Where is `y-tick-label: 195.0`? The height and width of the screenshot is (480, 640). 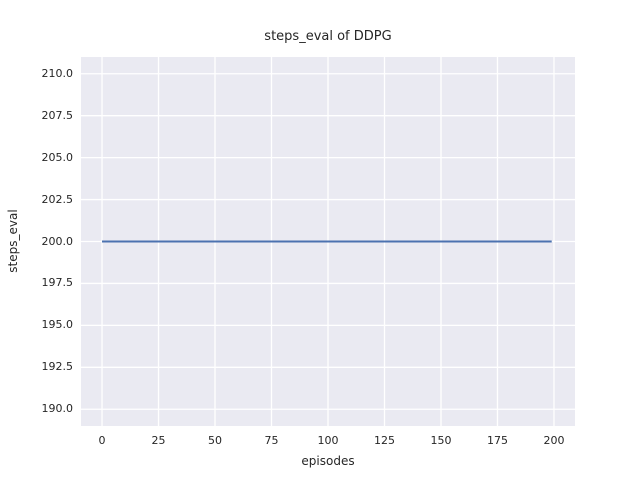 y-tick-label: 195.0 is located at coordinates (57, 325).